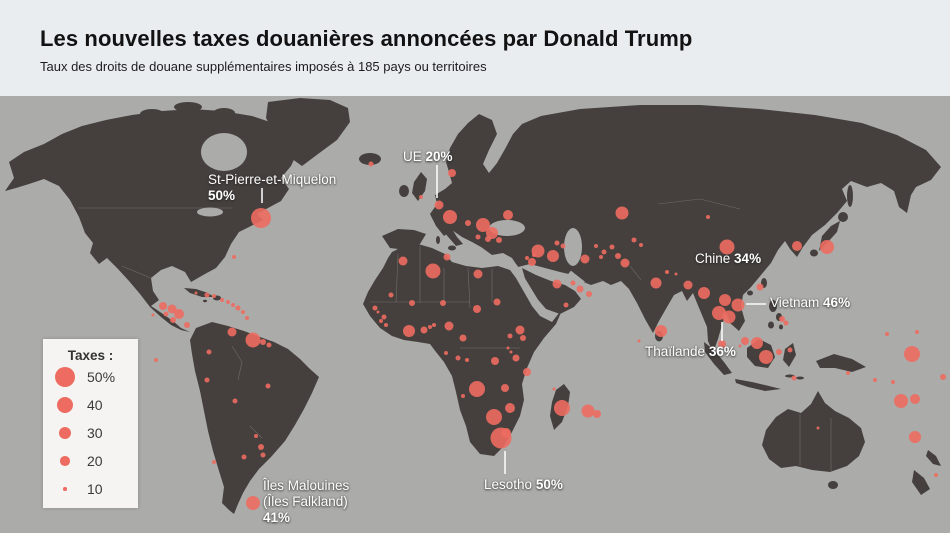  Describe the element at coordinates (528, 289) in the screenshot. I see `red-sea` at that location.